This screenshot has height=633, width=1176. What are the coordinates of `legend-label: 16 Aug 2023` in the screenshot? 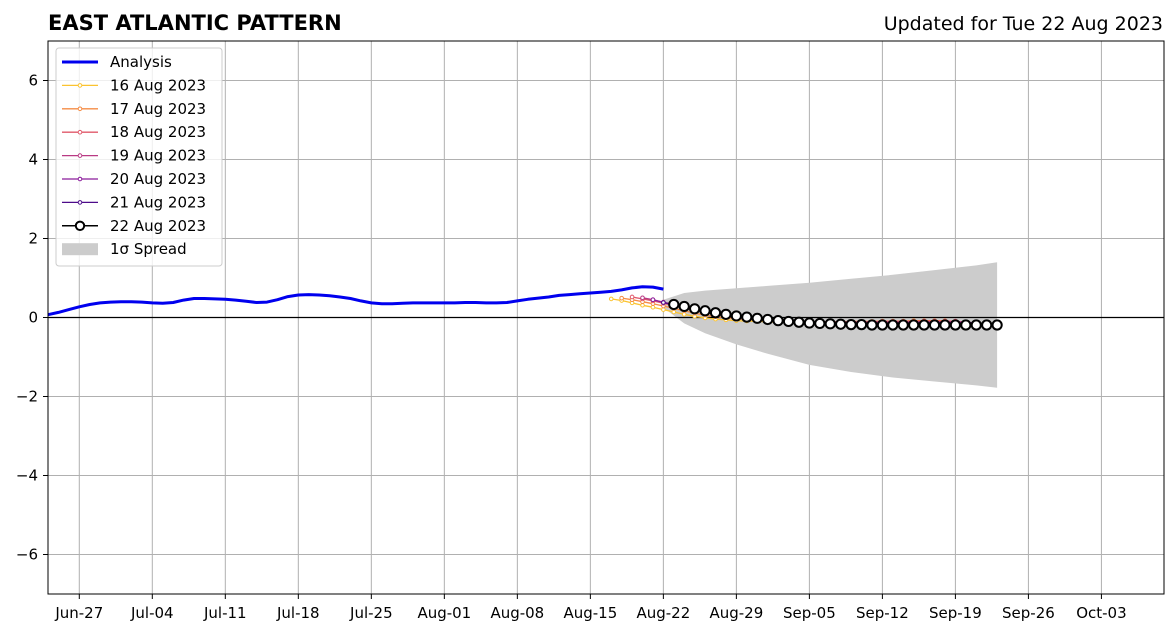 It's located at (158, 85).